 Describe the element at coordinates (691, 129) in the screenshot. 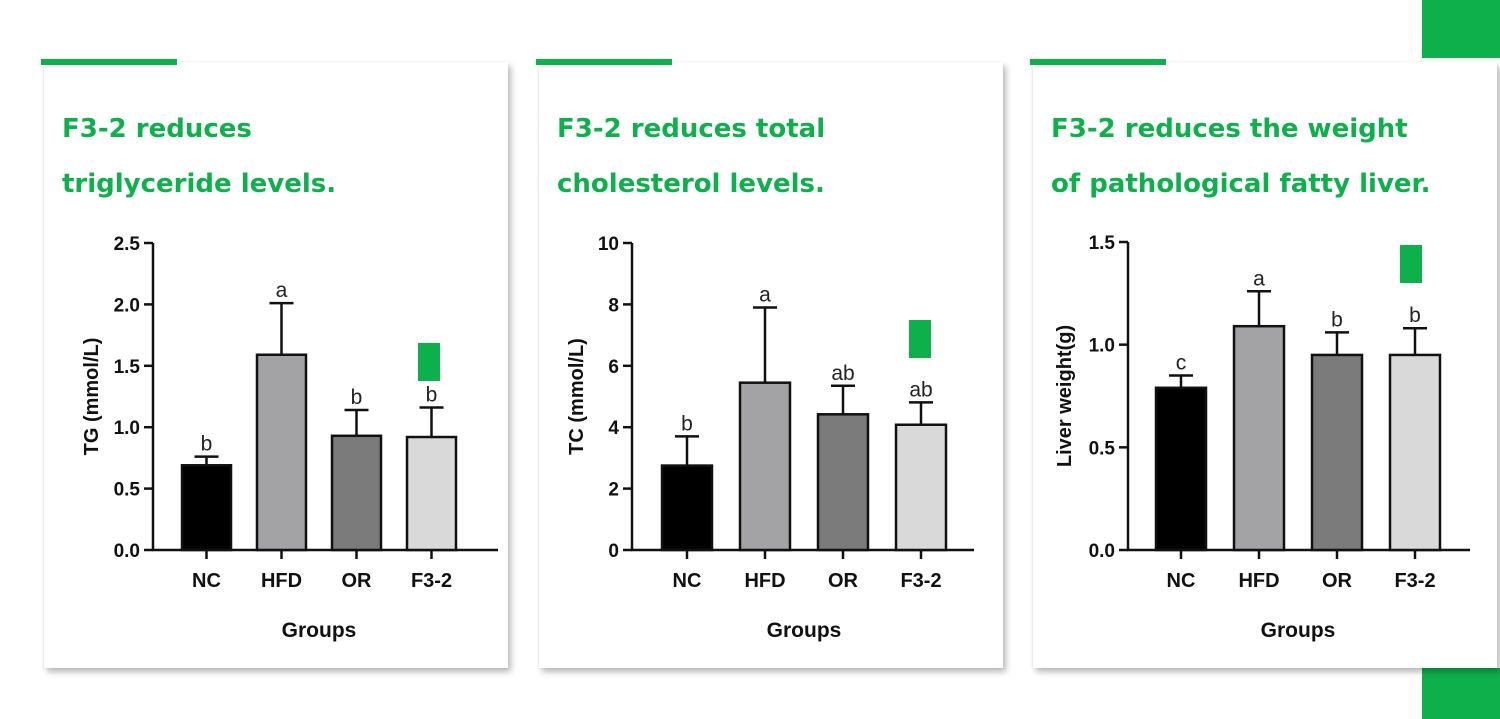

I see `panel-title-line-1: F3-2 reduces total` at that location.